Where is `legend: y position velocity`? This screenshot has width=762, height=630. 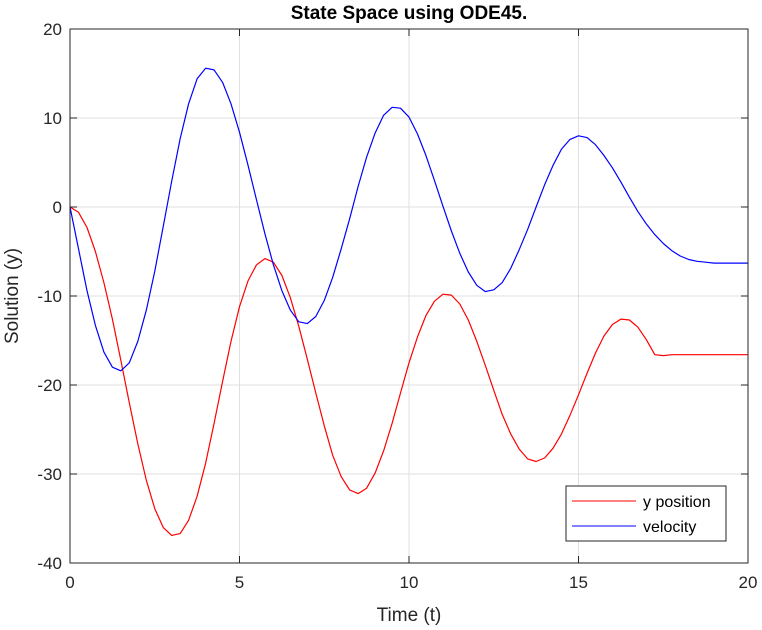
legend: y position velocity is located at coordinates (646, 513).